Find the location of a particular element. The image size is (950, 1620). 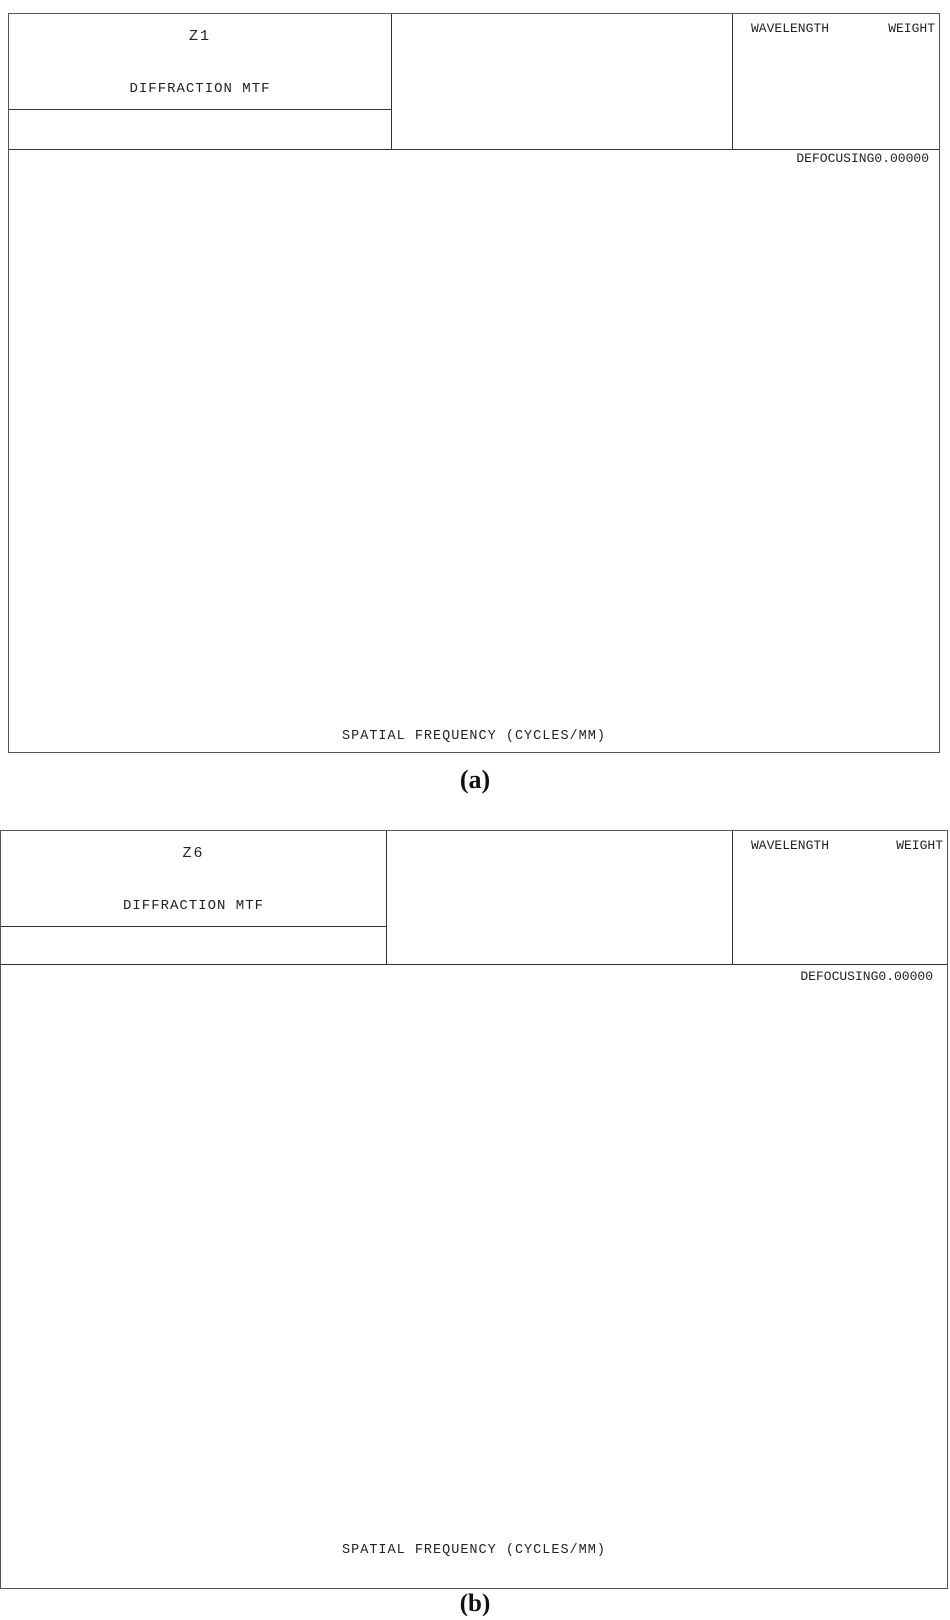

subfigure-caption-a: (a) is located at coordinates (475, 779).